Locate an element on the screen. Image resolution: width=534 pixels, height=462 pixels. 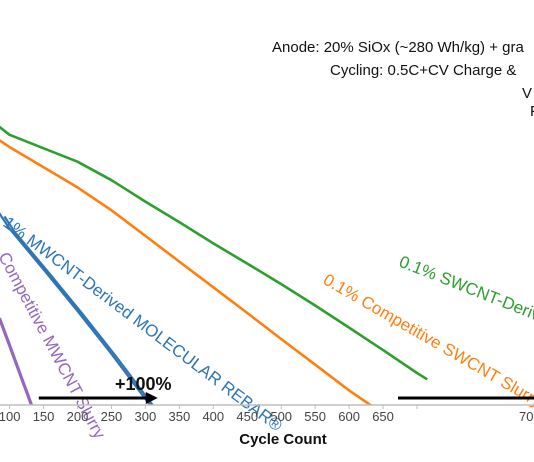
x-tick-label: 400 is located at coordinates (213, 416).